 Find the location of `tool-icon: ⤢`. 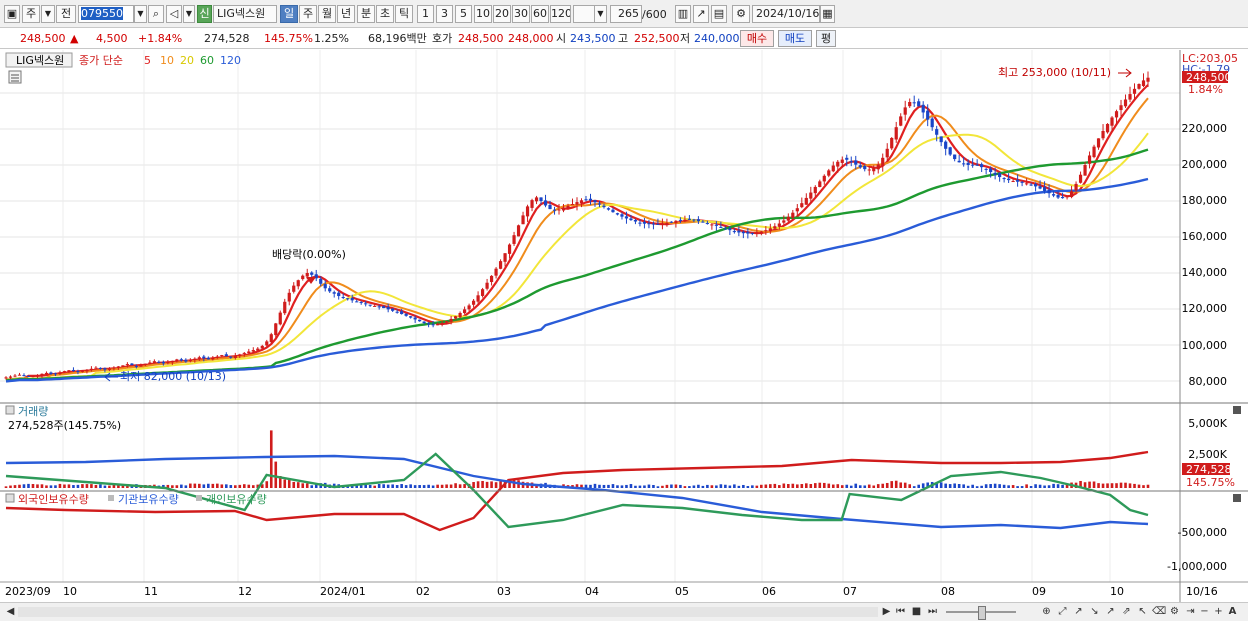

tool-icon: ⤢ is located at coordinates (1062, 611).